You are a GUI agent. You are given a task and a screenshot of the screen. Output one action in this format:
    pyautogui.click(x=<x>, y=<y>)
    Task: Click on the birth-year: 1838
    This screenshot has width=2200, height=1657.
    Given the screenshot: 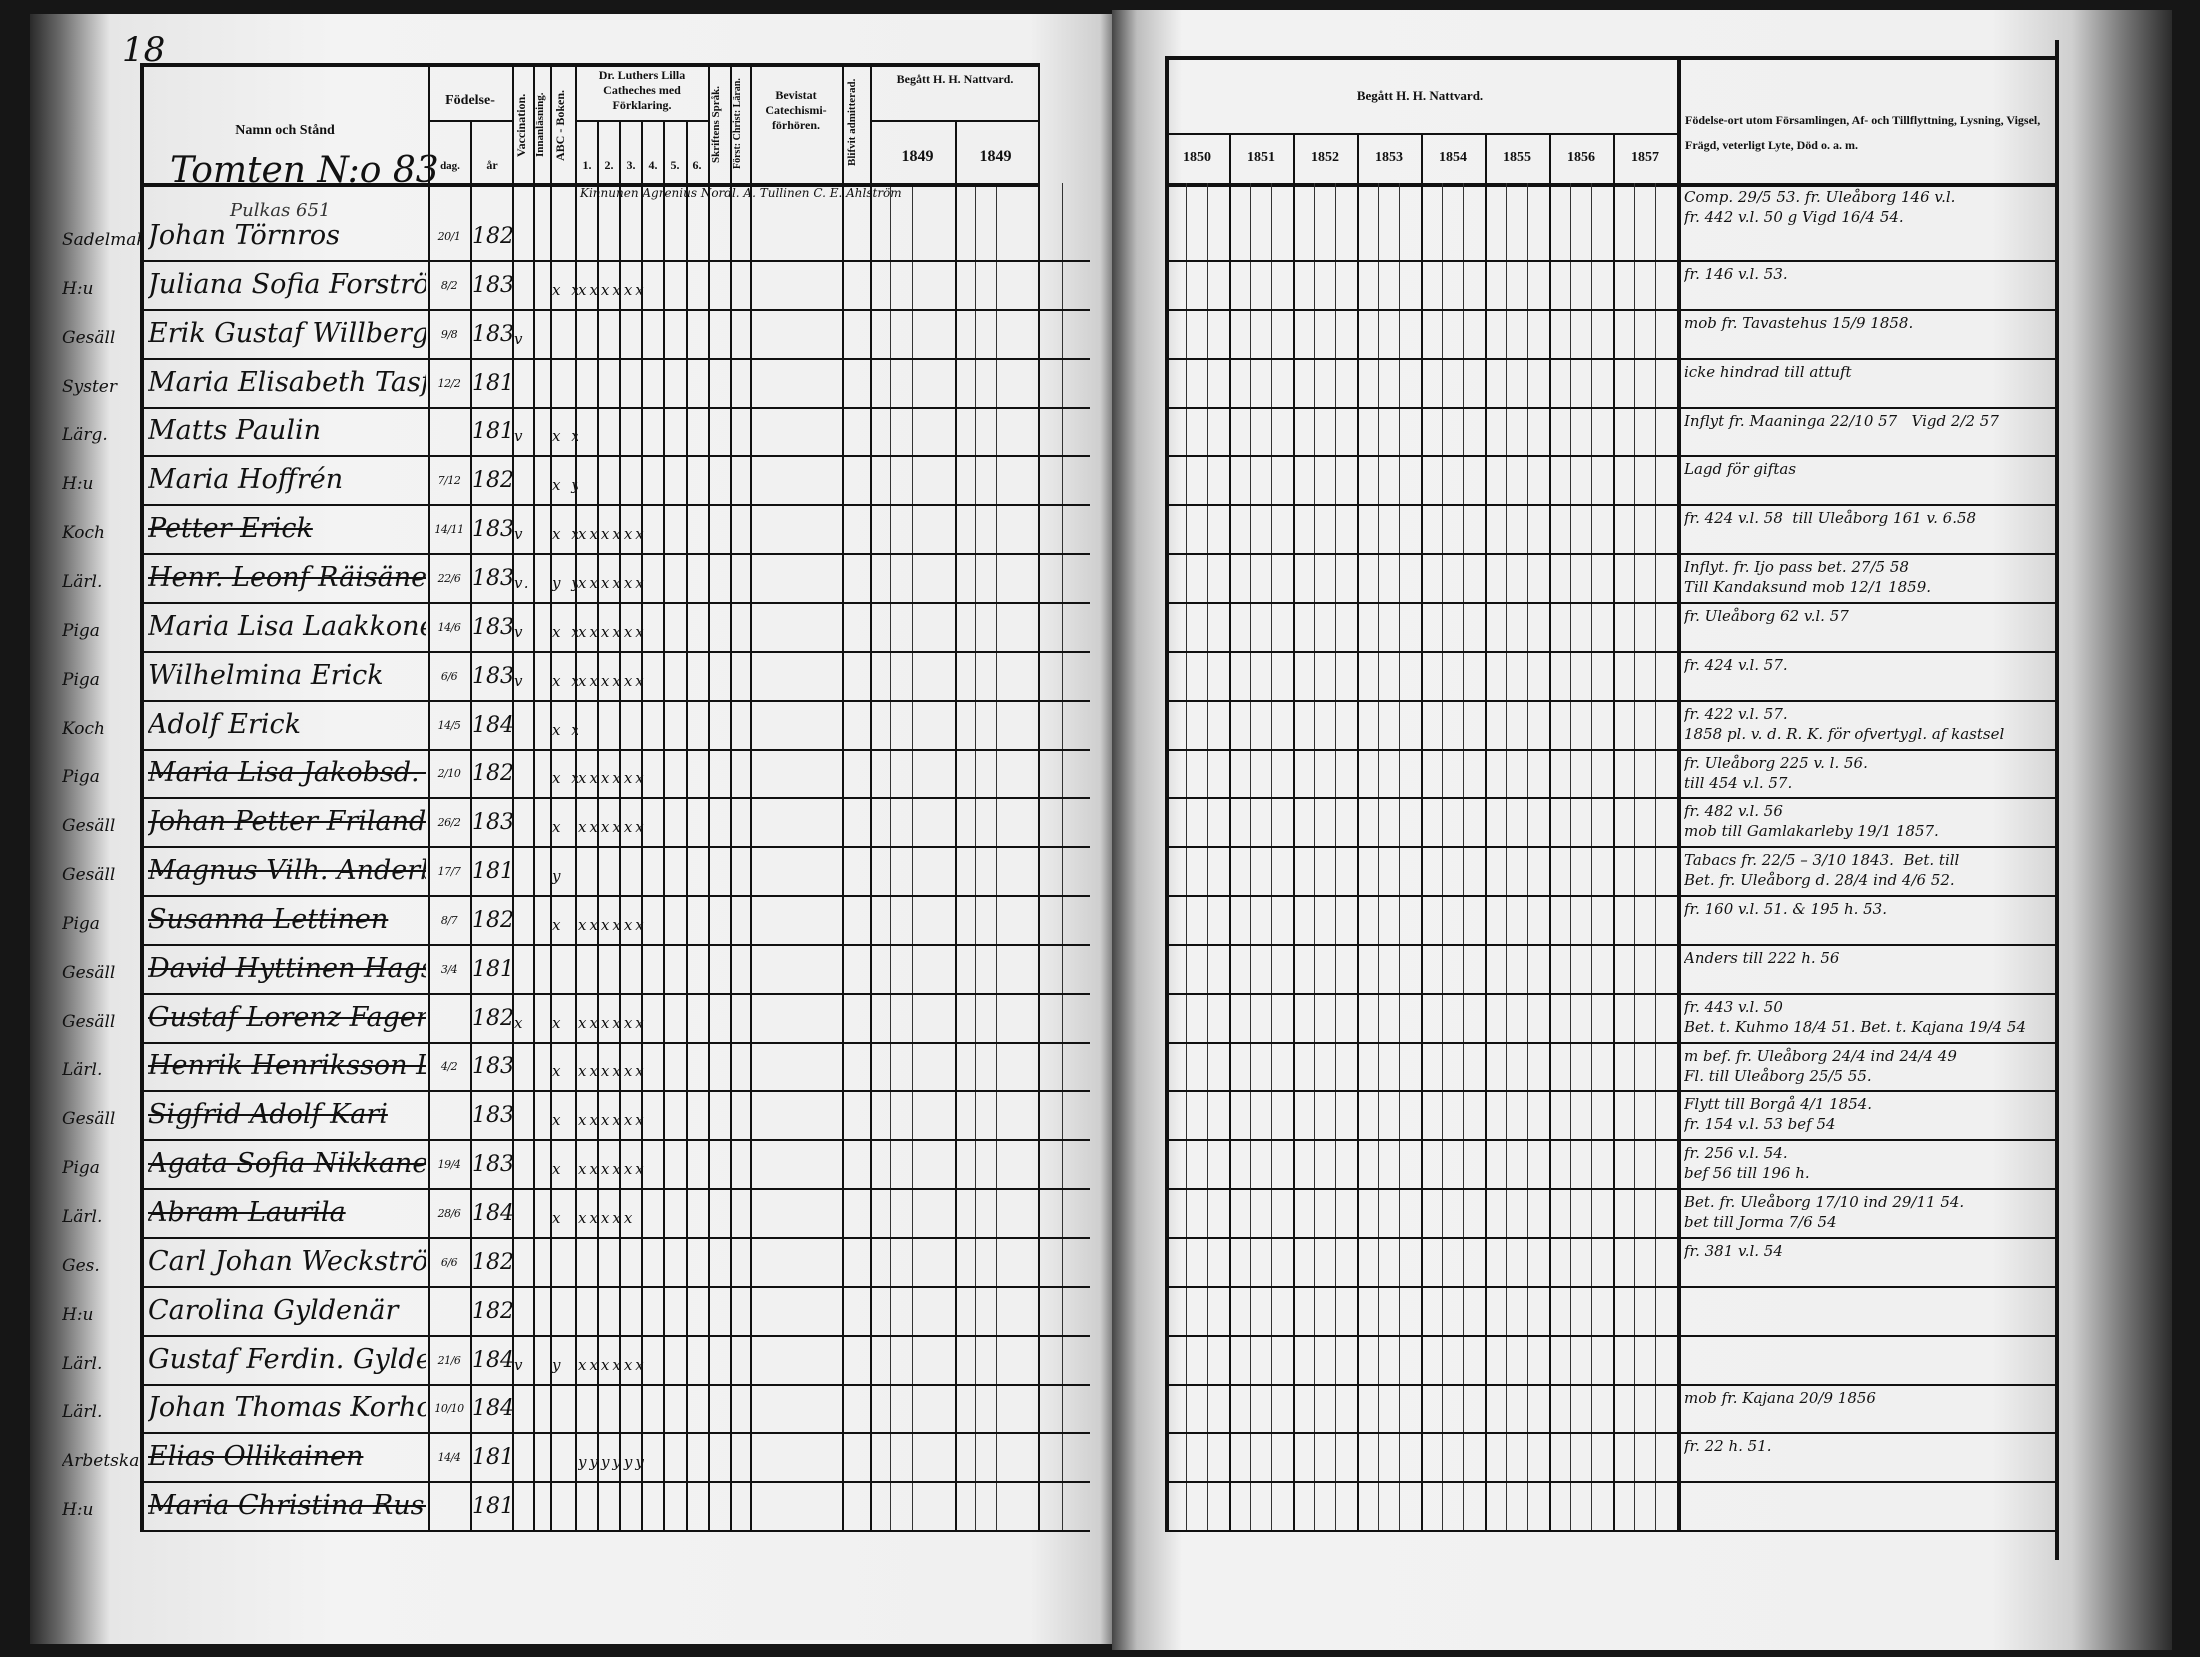 What is the action you would take?
    pyautogui.click(x=493, y=578)
    